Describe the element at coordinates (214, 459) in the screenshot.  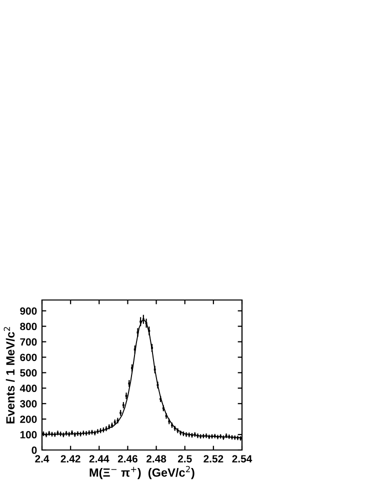
I see `x-tick-label: 2.52` at that location.